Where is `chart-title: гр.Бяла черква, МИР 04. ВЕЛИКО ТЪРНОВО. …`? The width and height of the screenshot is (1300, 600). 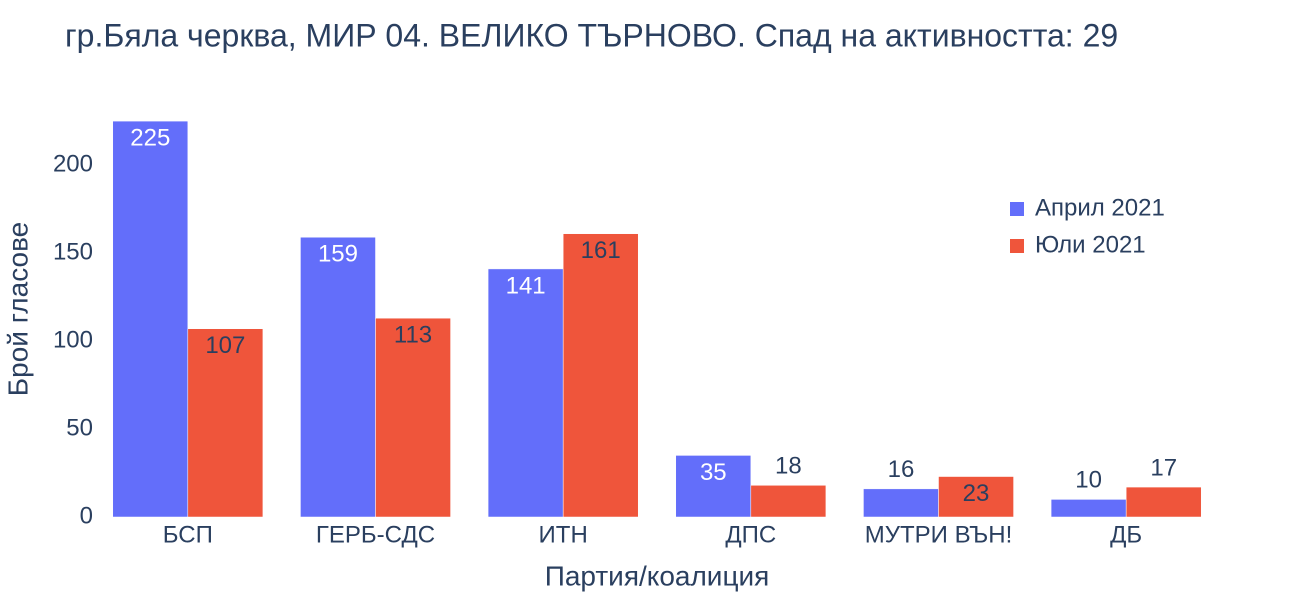
chart-title: гр.Бяла черква, МИР 04. ВЕЛИКО ТЪРНОВО. … is located at coordinates (591, 35).